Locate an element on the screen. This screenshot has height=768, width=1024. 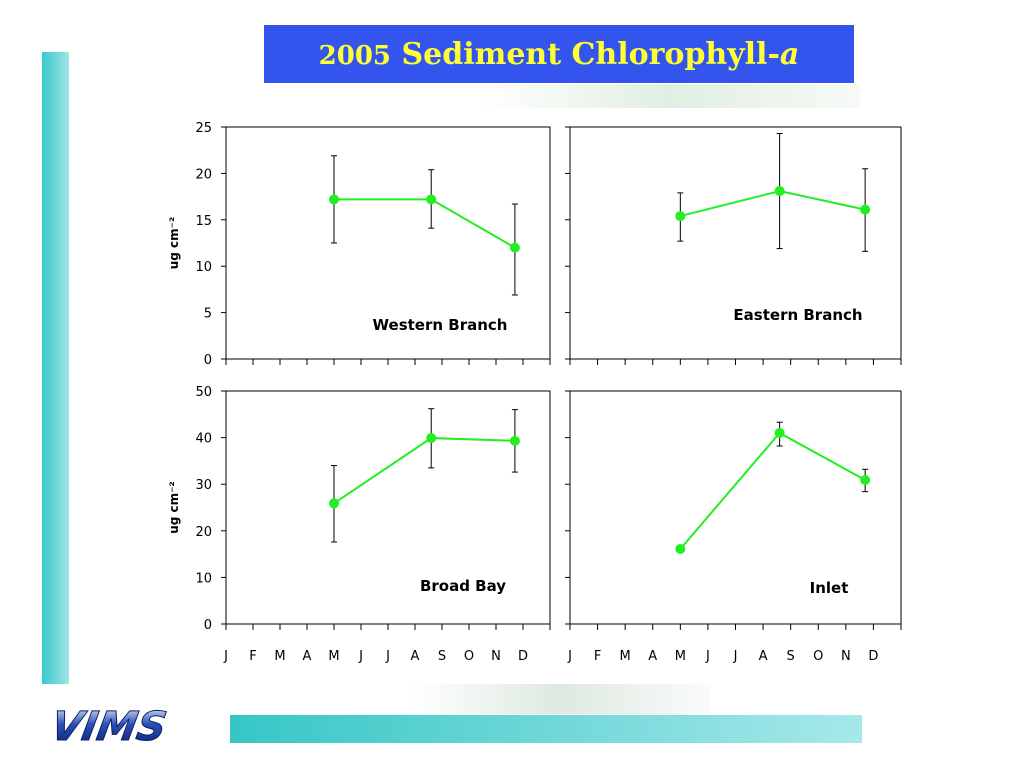
panel-label: Inlet is located at coordinates (829, 588).